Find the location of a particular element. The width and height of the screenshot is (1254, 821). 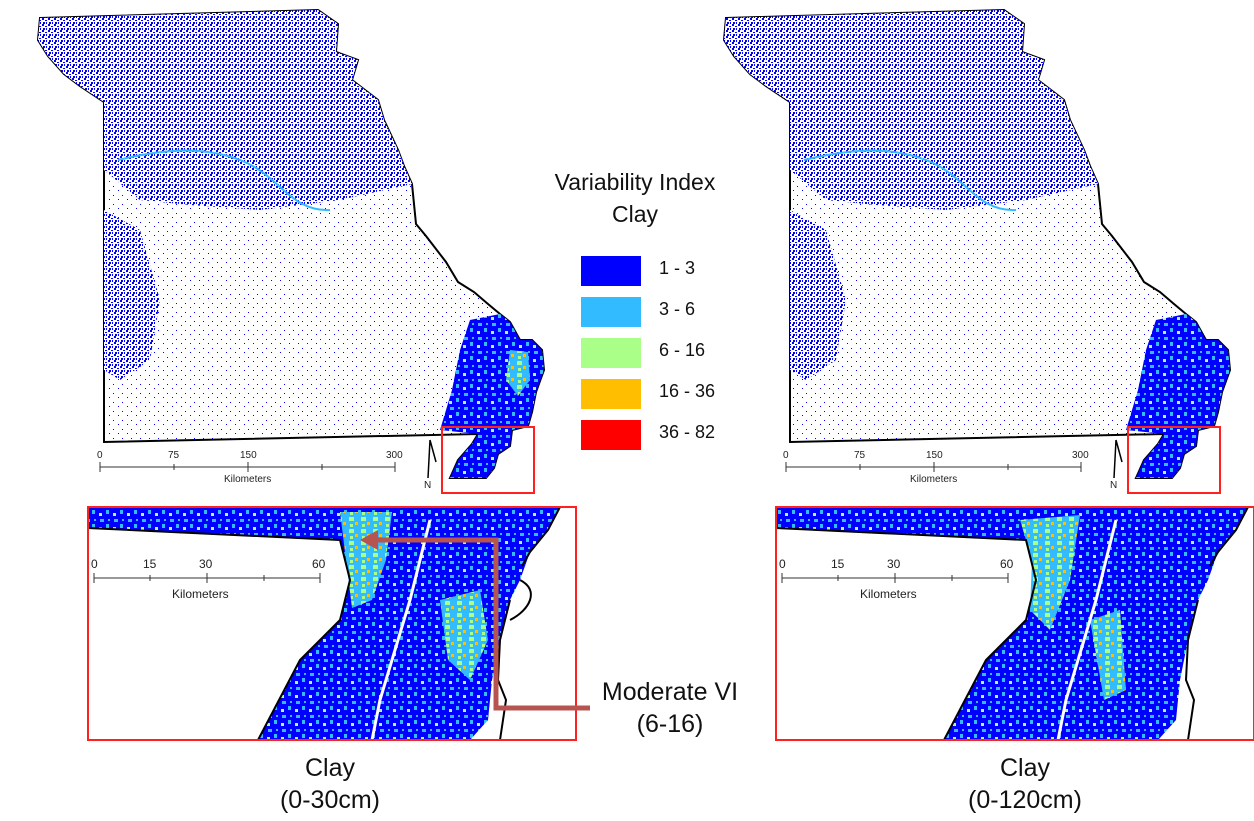

scale-bar-right is located at coordinates (933, 467).